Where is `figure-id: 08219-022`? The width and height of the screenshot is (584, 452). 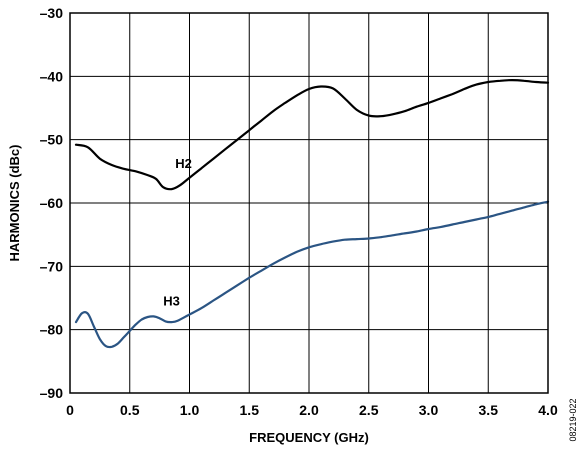 figure-id: 08219-022 is located at coordinates (573, 419).